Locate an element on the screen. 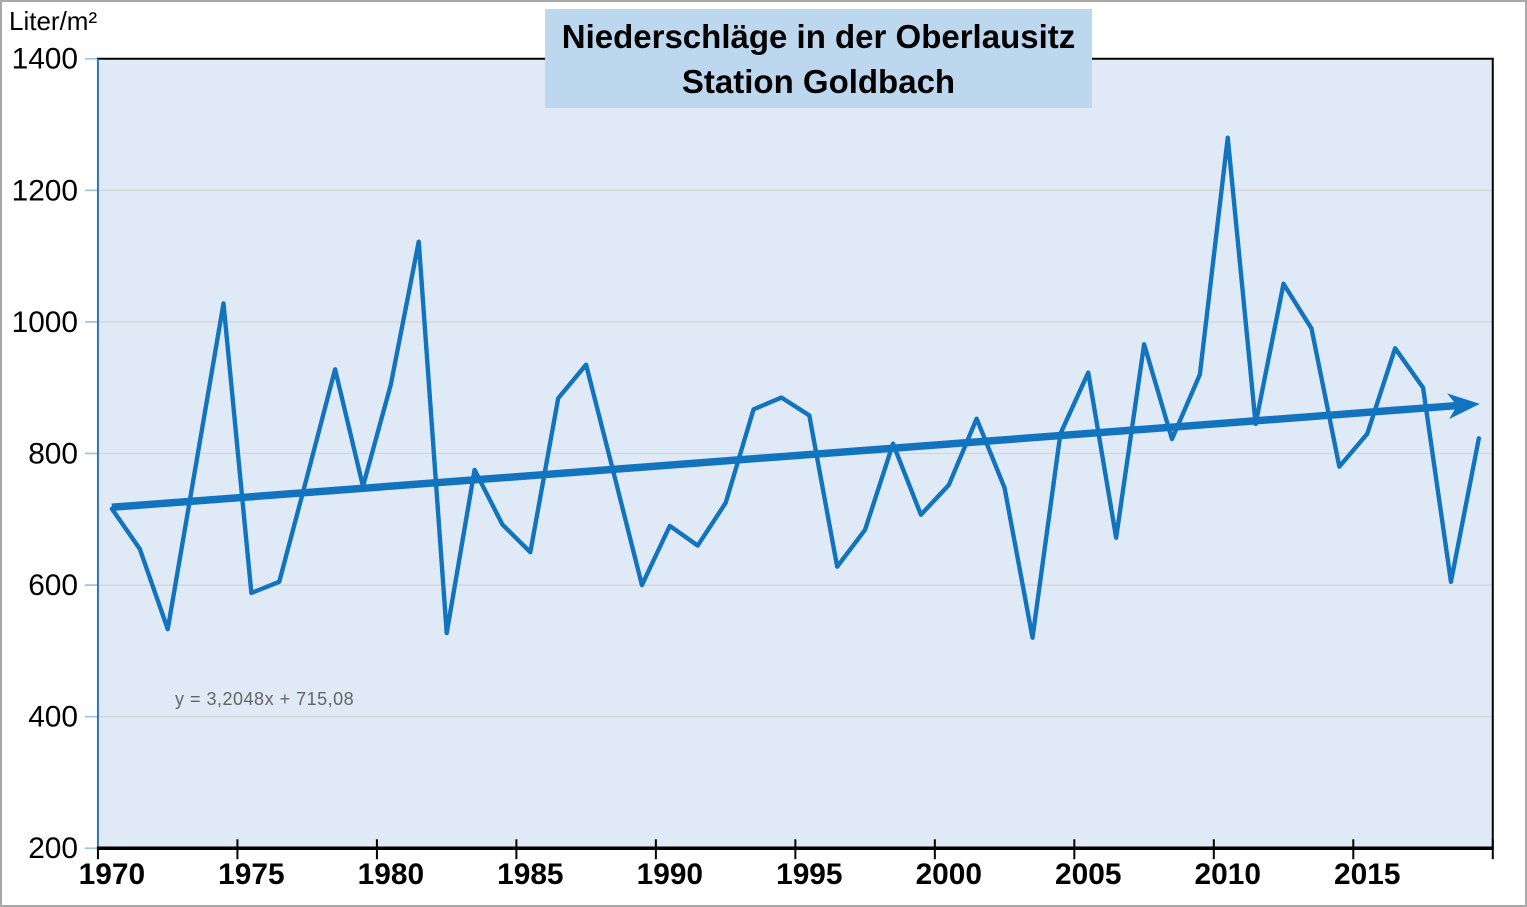 The height and width of the screenshot is (907, 1527). trend-equation-label: y = 3,2048x + 715,08 is located at coordinates (265, 699).